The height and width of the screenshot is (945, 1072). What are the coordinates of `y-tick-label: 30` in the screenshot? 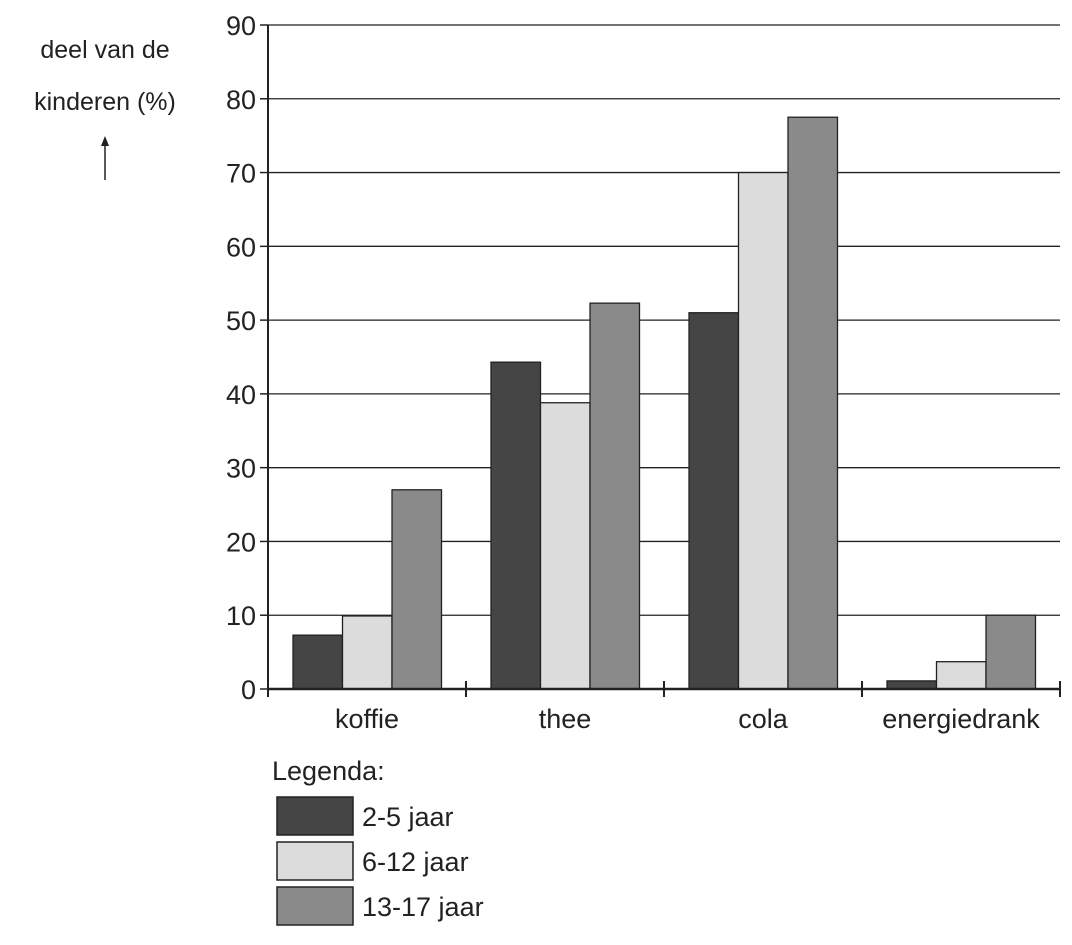 It's located at (241, 469).